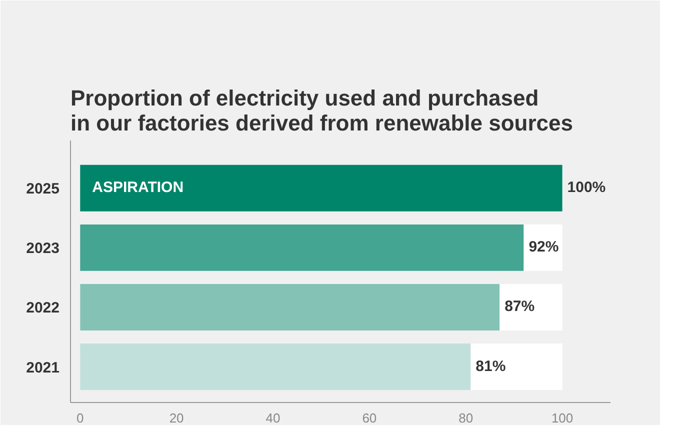  Describe the element at coordinates (321, 111) in the screenshot. I see `chart-title: Proportion of electricity used and purchased in our factories derived from renewable sources` at that location.